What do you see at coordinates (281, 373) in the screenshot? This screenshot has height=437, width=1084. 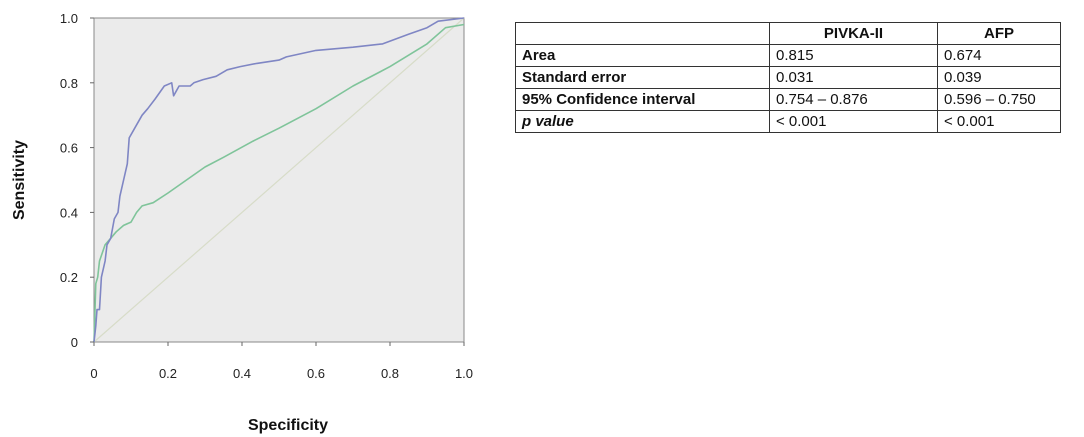 I see `x-tick-labels: 0 0.2 0.4 0.6 0.8 1.0` at bounding box center [281, 373].